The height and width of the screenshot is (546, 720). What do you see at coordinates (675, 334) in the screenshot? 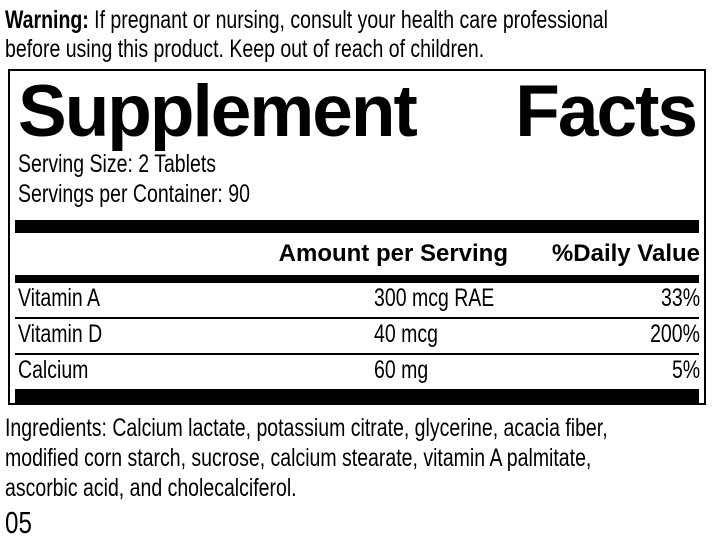
I see `nutrient-daily-value: 200%` at bounding box center [675, 334].